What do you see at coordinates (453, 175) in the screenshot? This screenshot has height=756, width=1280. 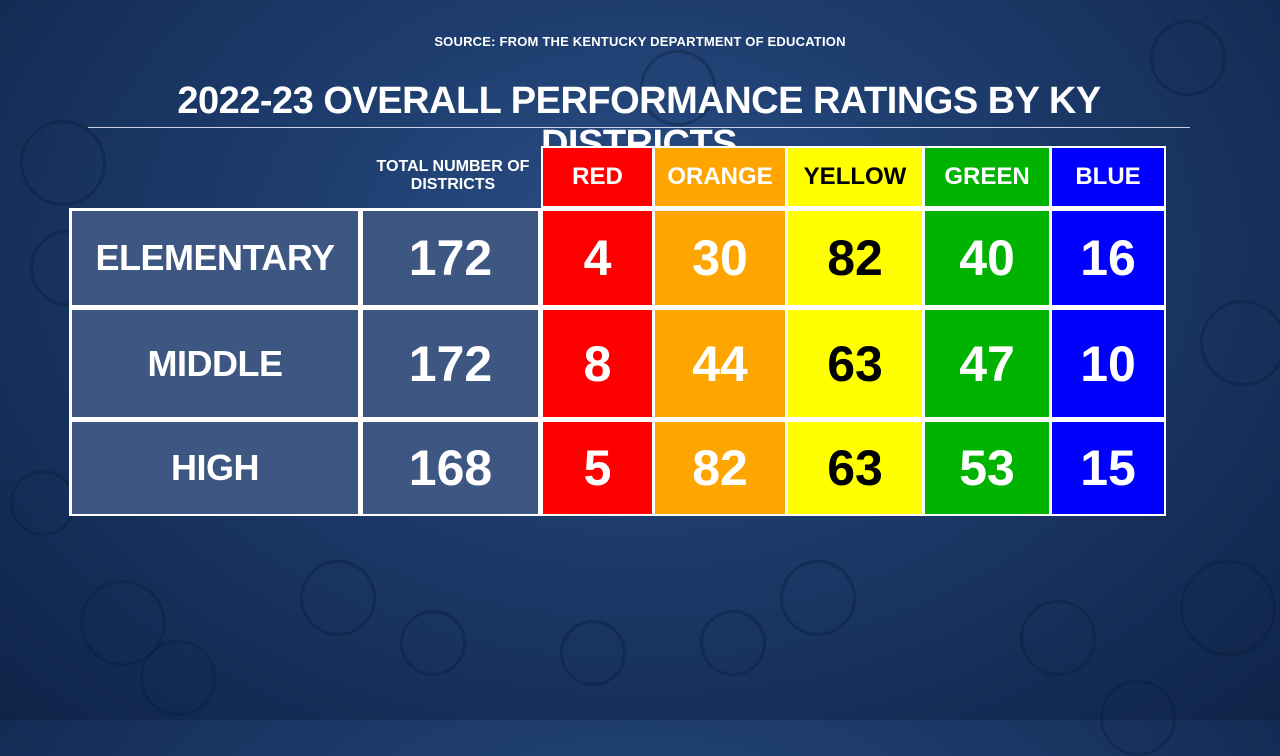 I see `total-districts-header: TOTAL NUMBER OF DISTRICTS` at bounding box center [453, 175].